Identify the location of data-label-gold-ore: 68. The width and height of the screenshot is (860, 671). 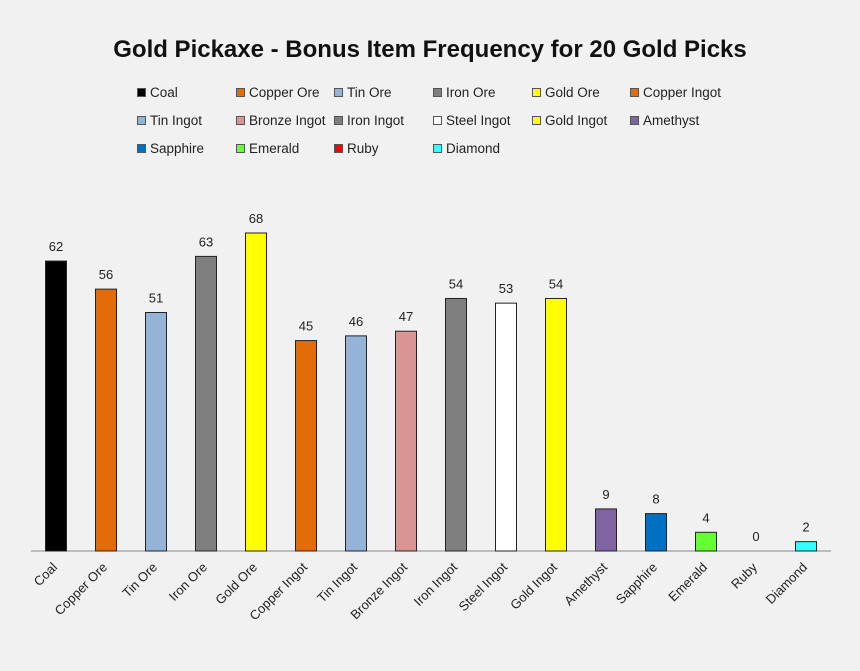
(256, 218).